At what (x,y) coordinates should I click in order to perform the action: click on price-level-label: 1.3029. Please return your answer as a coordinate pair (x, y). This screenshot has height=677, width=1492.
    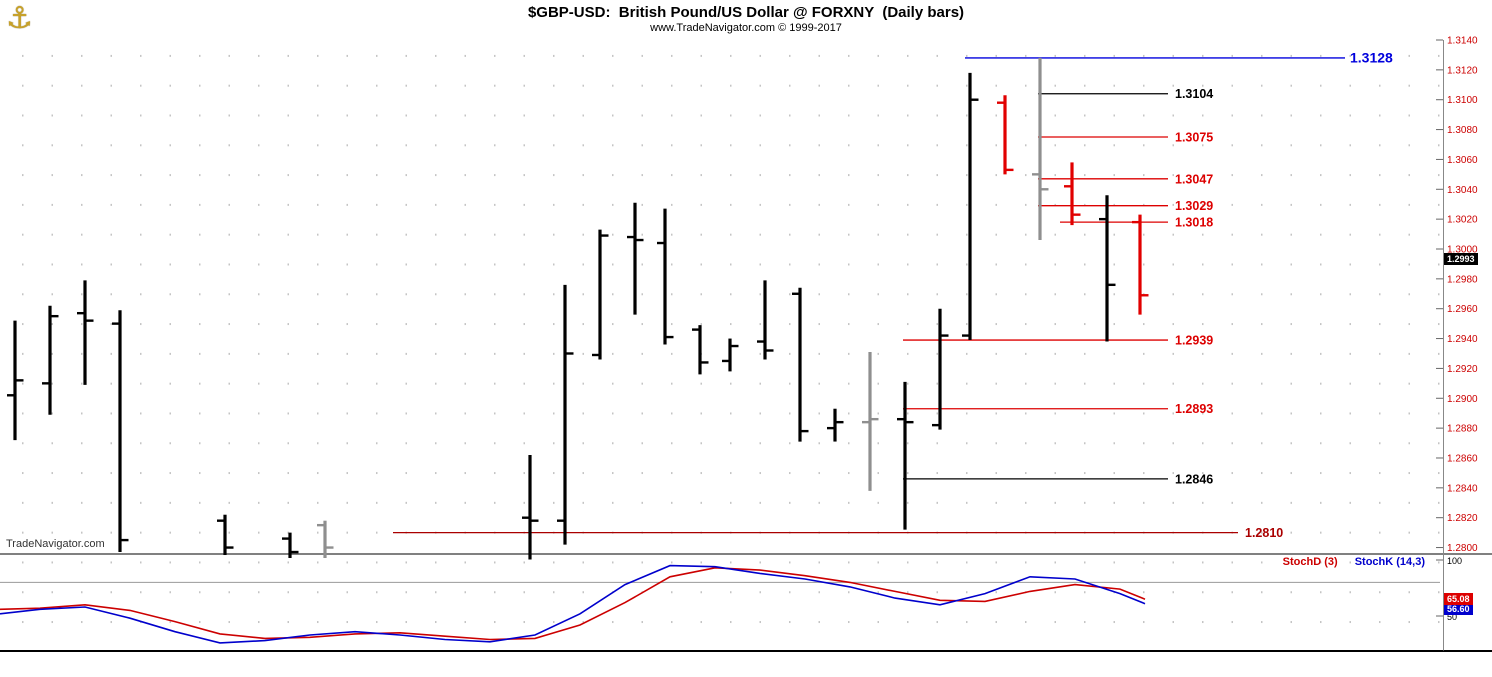
    Looking at the image, I should click on (1194, 206).